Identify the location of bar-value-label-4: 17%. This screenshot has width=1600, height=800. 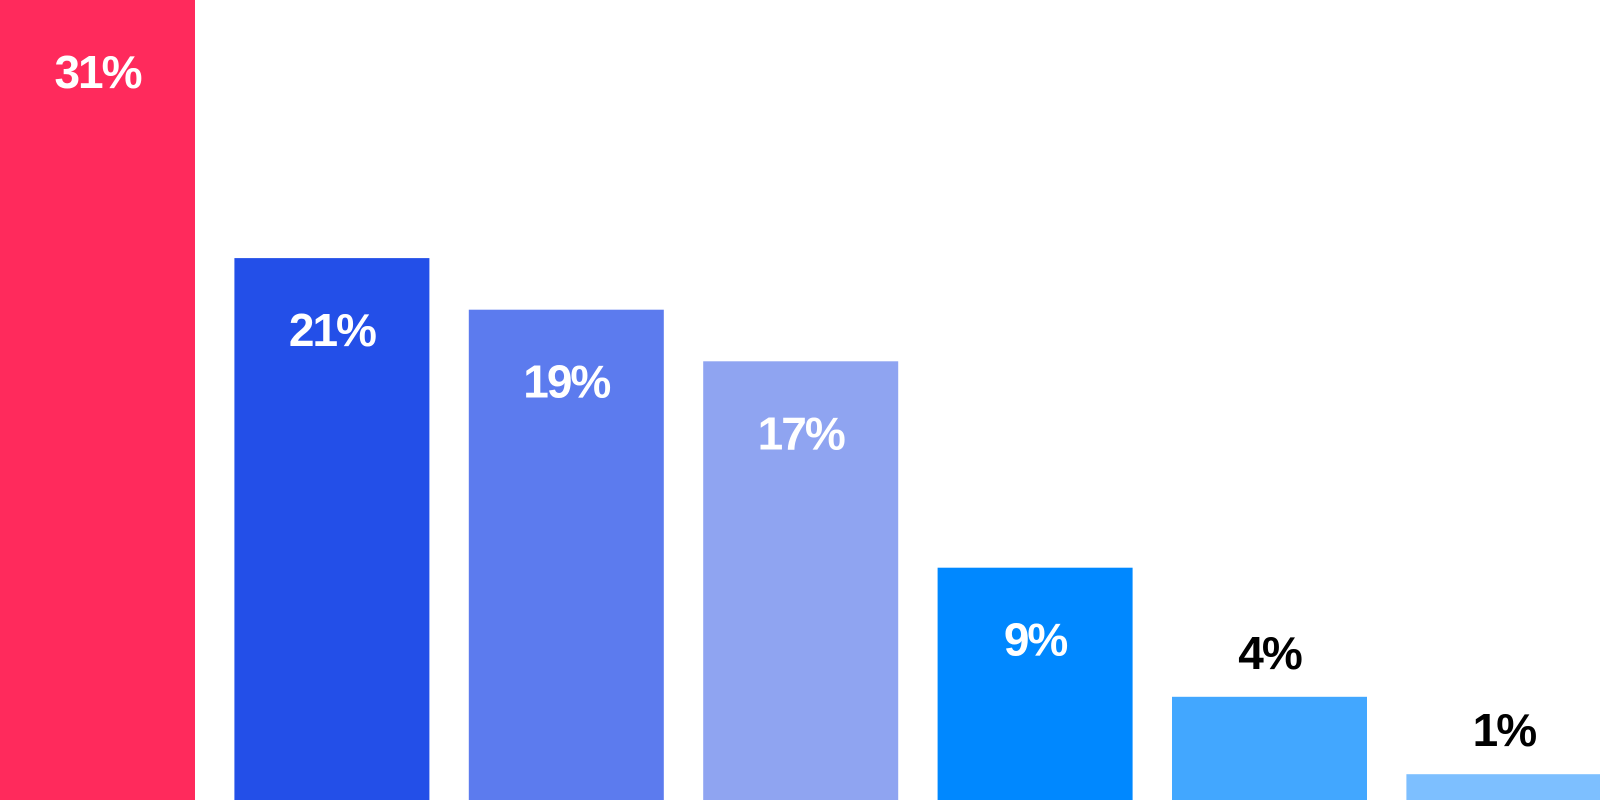
(801, 433).